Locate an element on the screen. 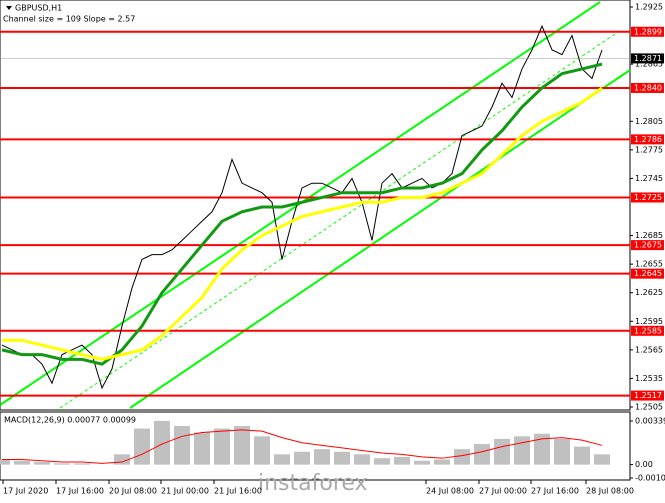 This screenshot has width=665, height=503. macd-tick-label: 0.00339 is located at coordinates (650, 421).